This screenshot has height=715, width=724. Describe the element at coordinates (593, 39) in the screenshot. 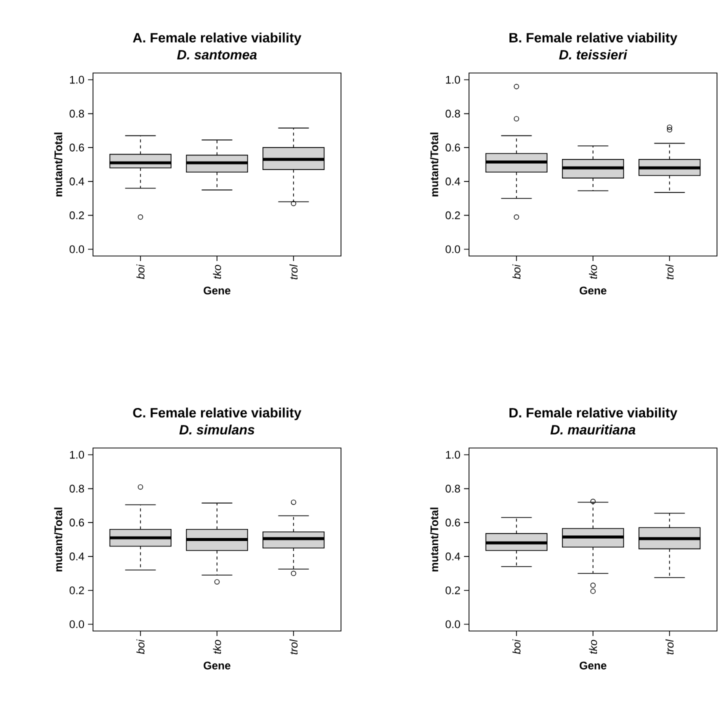

I see `chart-title: B. Female relative viability` at that location.